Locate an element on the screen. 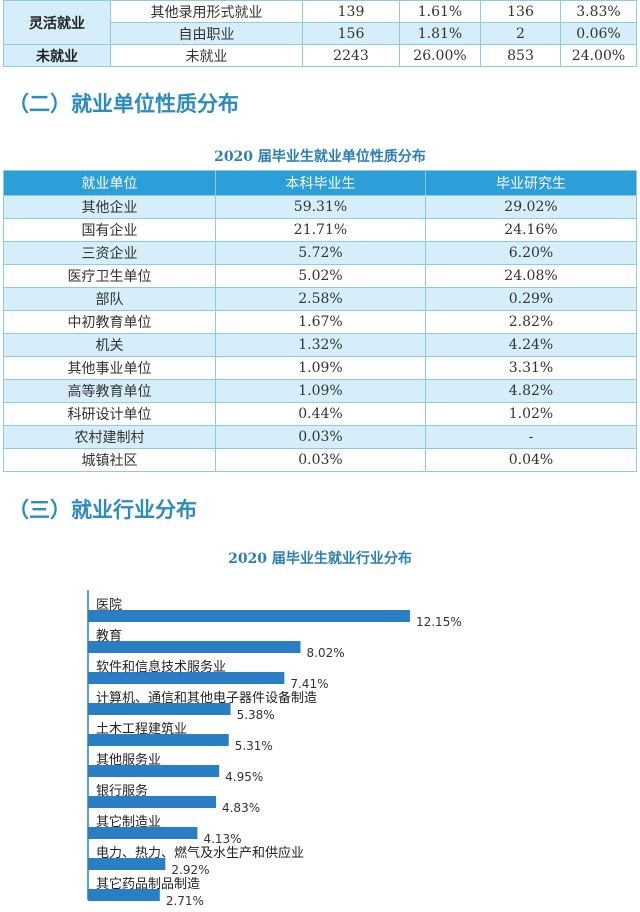  header-cell: 本科毕业生 is located at coordinates (320, 183).